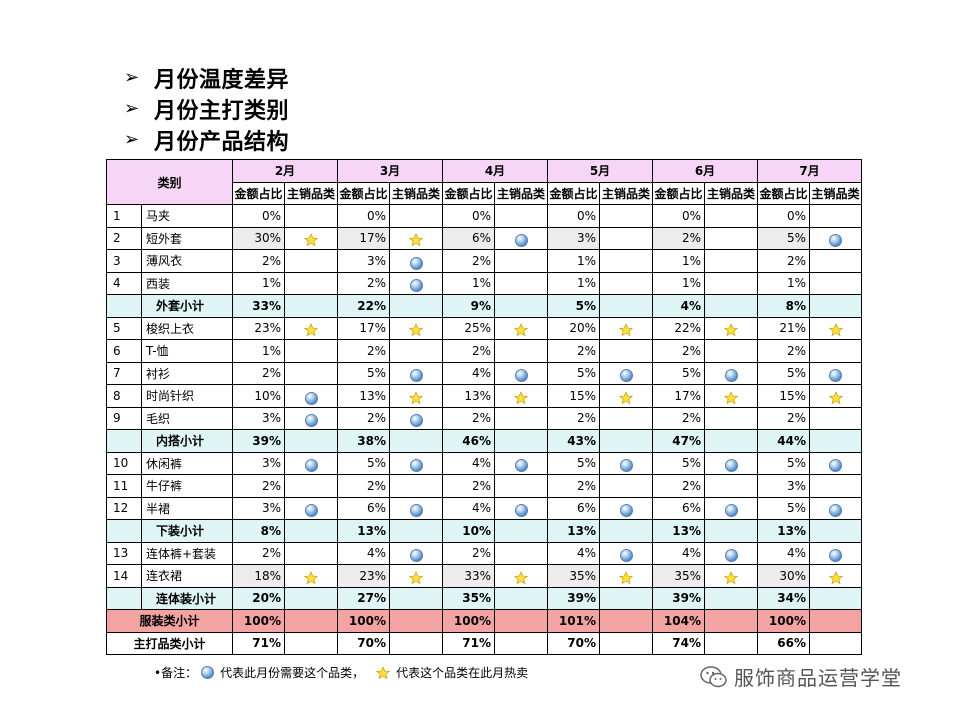  What do you see at coordinates (187, 531) in the screenshot?
I see `subtotal-label: 下装小计` at bounding box center [187, 531].